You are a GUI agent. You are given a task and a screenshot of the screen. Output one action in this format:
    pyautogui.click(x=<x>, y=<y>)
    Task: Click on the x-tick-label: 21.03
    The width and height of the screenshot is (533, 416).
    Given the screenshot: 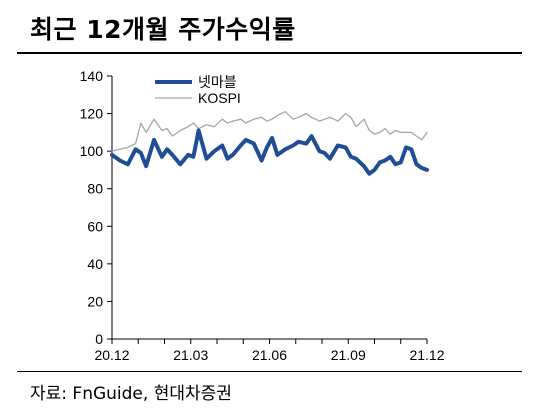 What is the action you would take?
    pyautogui.click(x=190, y=355)
    